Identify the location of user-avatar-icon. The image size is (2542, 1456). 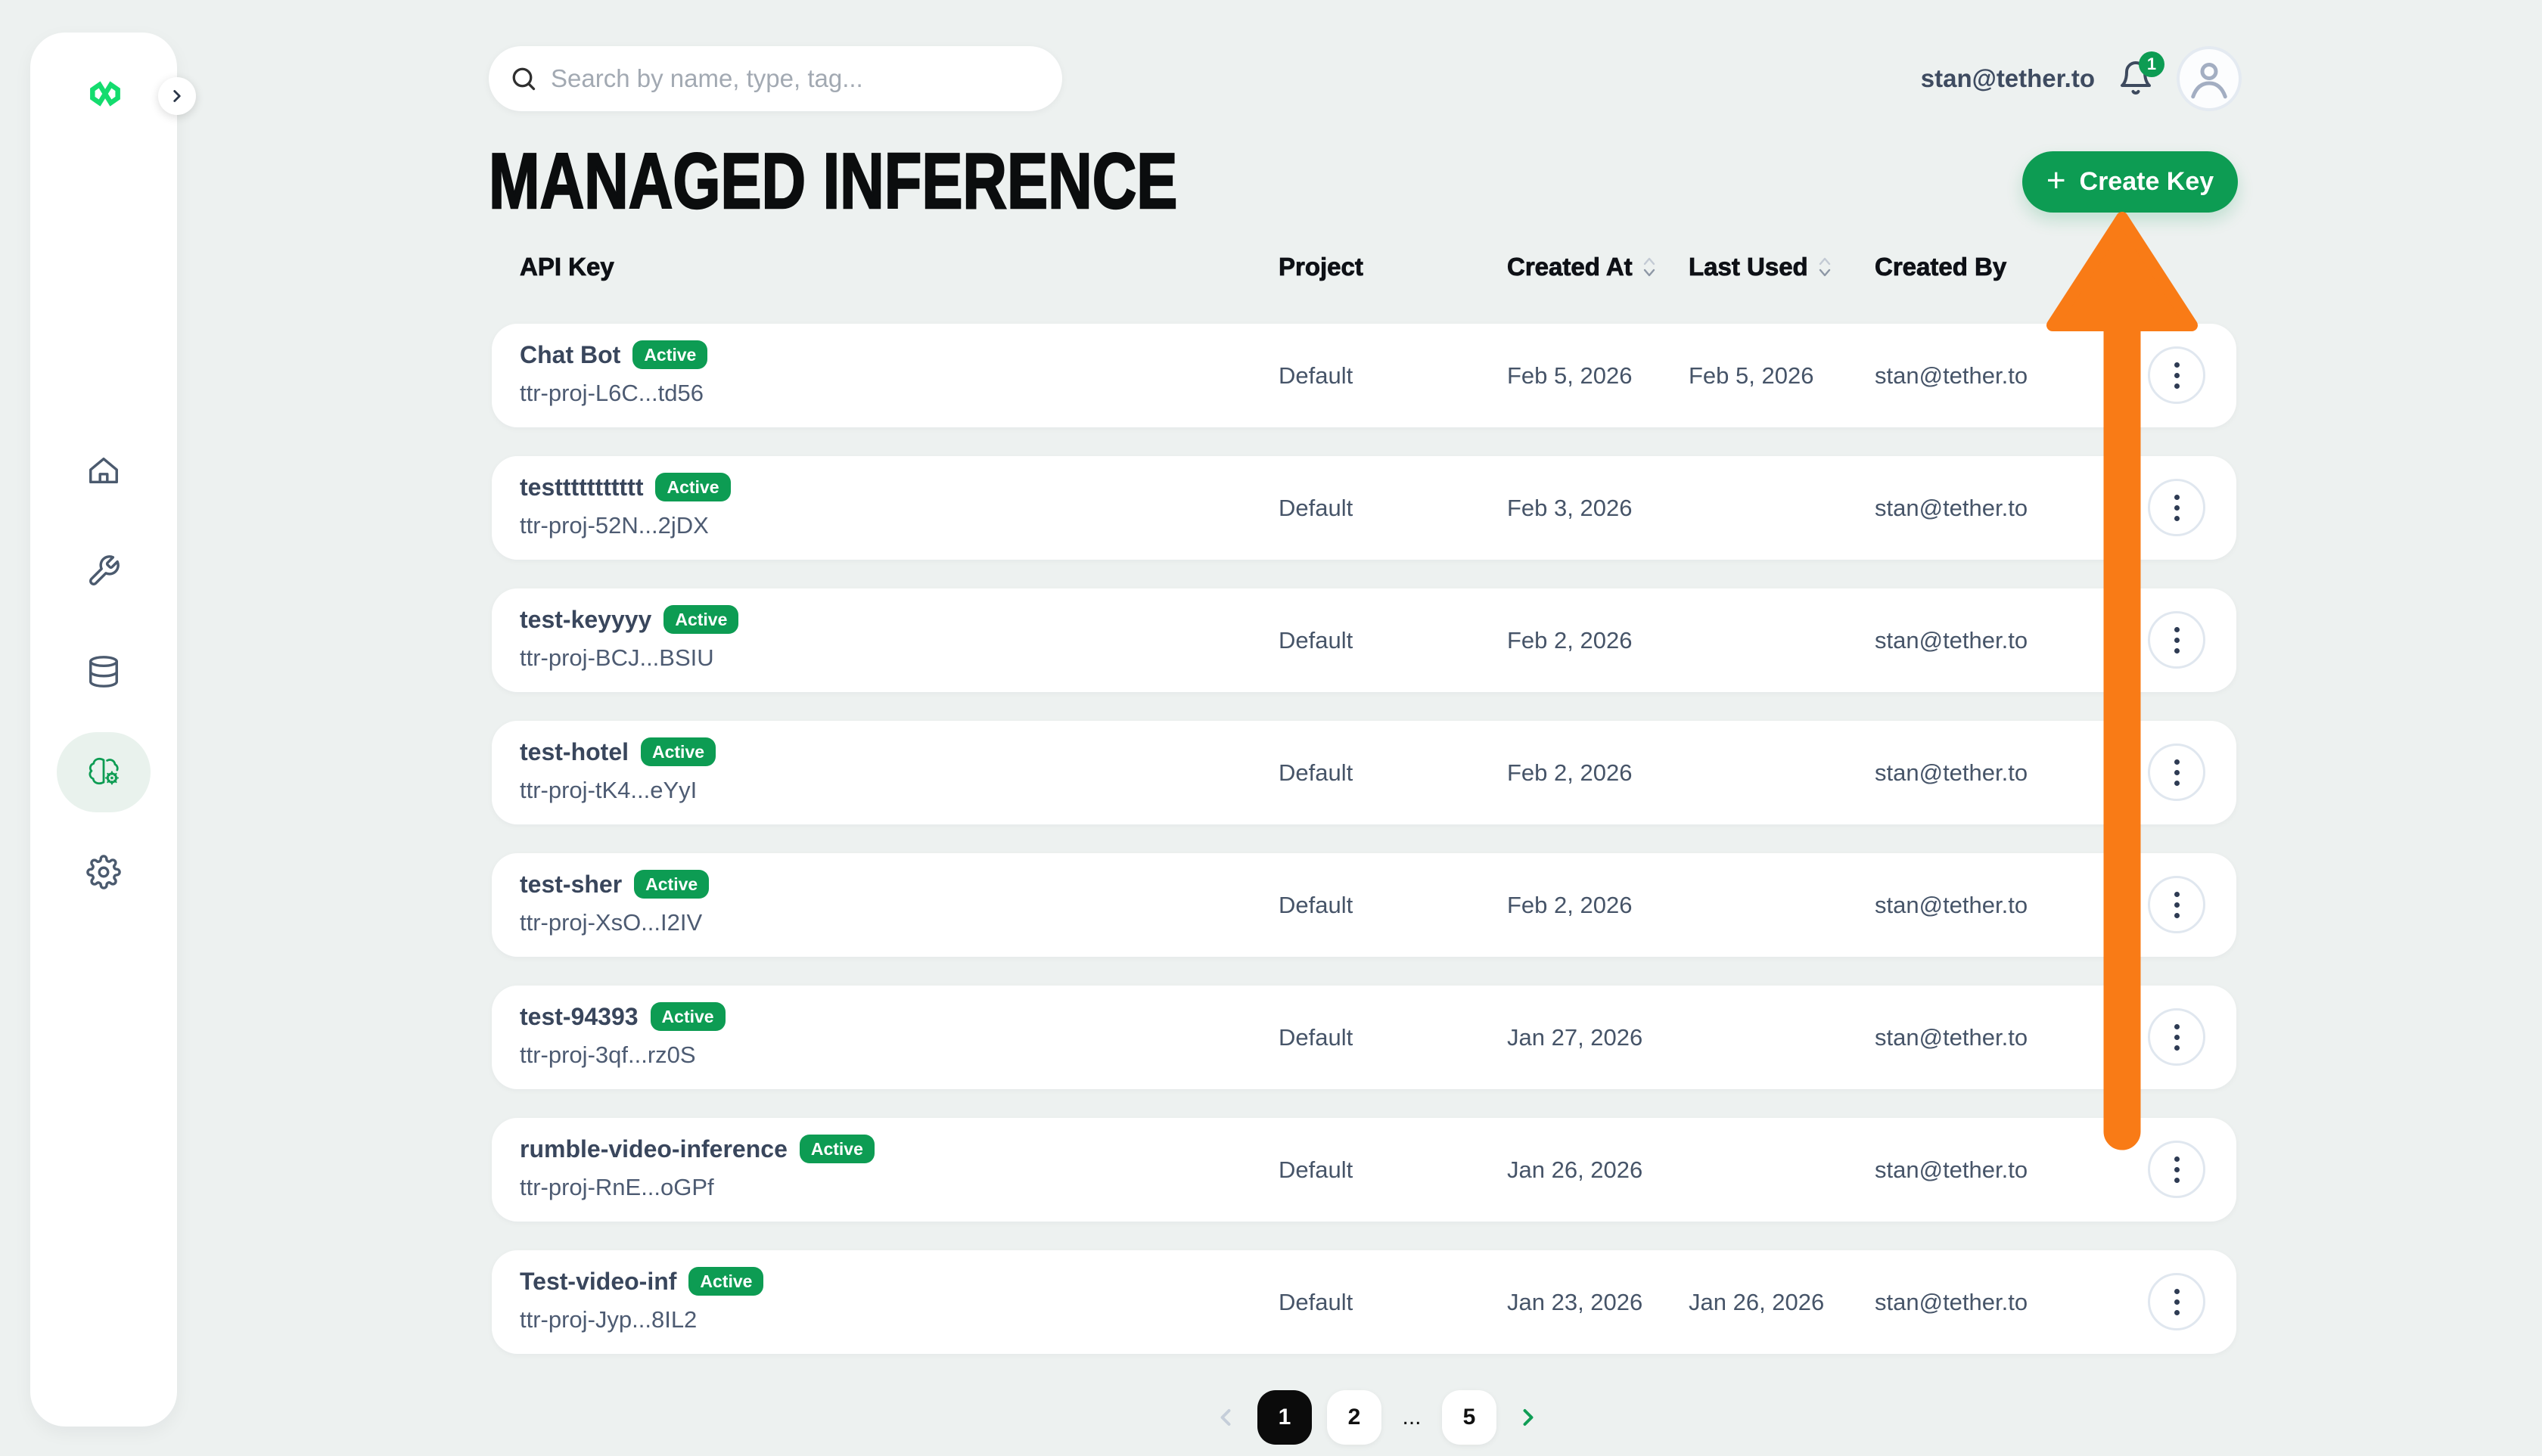
(2209, 80).